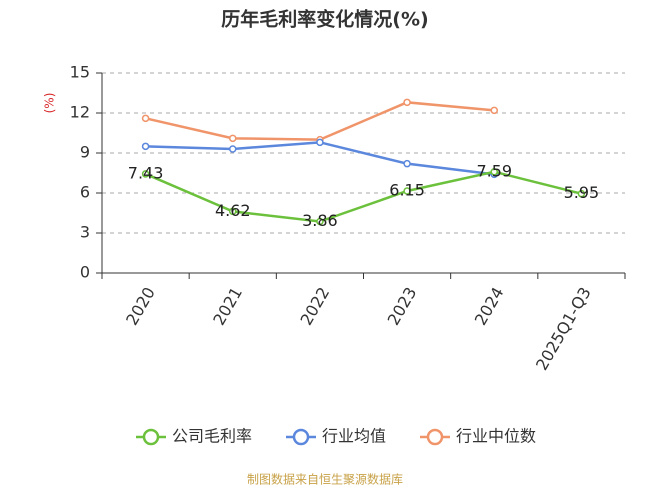  Describe the element at coordinates (50, 103) in the screenshot. I see `y-axis-label: (%)` at that location.